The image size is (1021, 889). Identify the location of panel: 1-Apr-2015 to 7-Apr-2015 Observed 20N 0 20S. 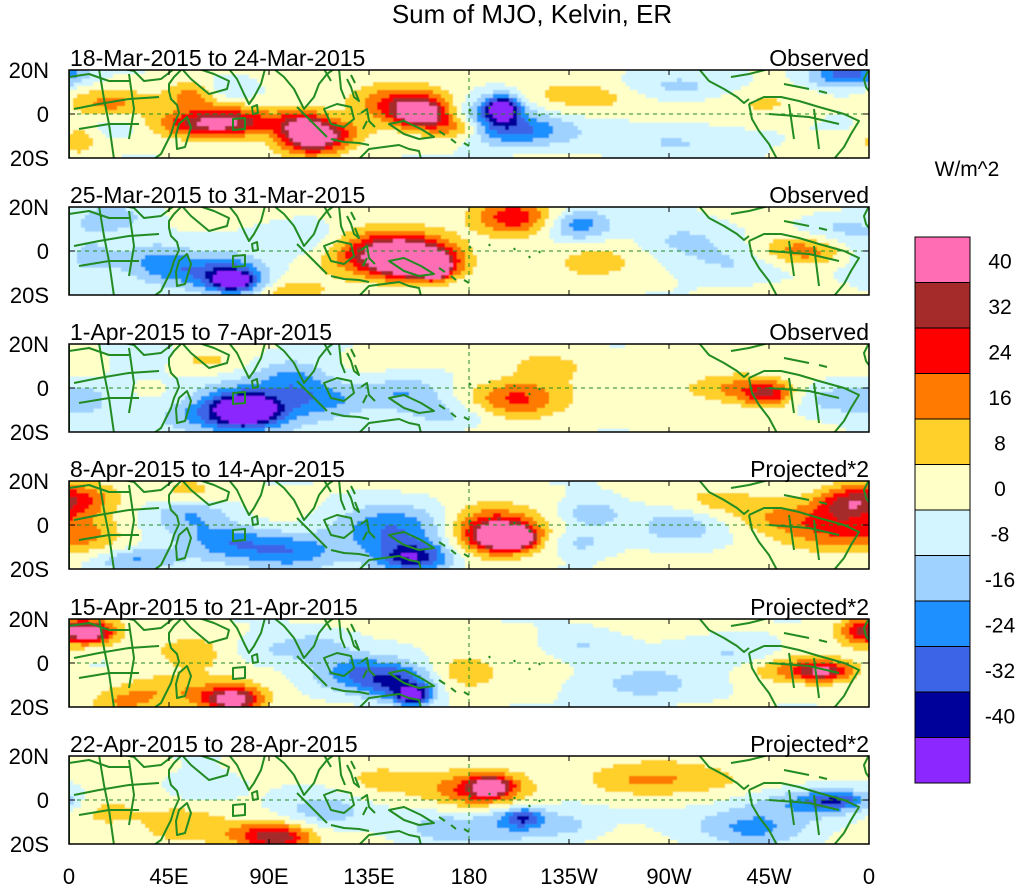
(439, 382).